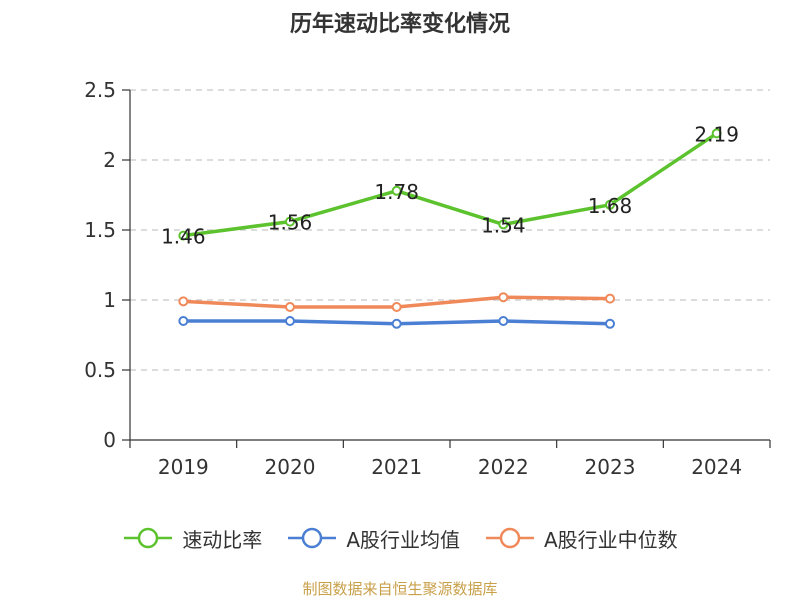 The height and width of the screenshot is (600, 800). I want to click on legend-item-series-0: 速动比率, so click(192, 538).